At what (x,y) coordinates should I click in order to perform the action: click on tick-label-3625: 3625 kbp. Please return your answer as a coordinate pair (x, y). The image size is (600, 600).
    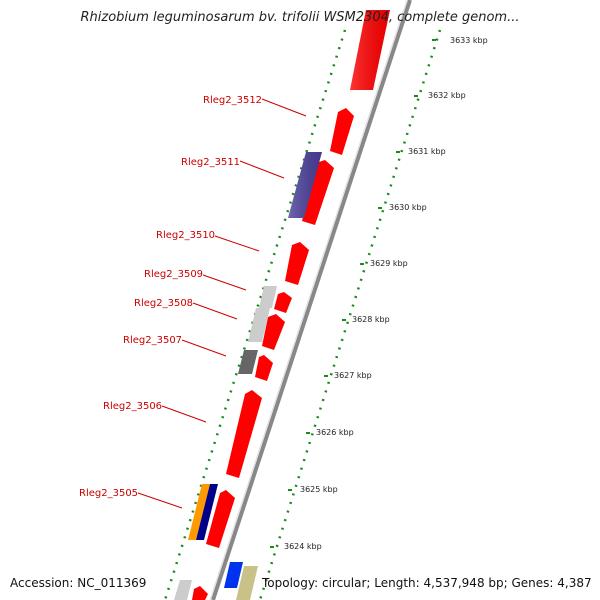
    Looking at the image, I should click on (319, 489).